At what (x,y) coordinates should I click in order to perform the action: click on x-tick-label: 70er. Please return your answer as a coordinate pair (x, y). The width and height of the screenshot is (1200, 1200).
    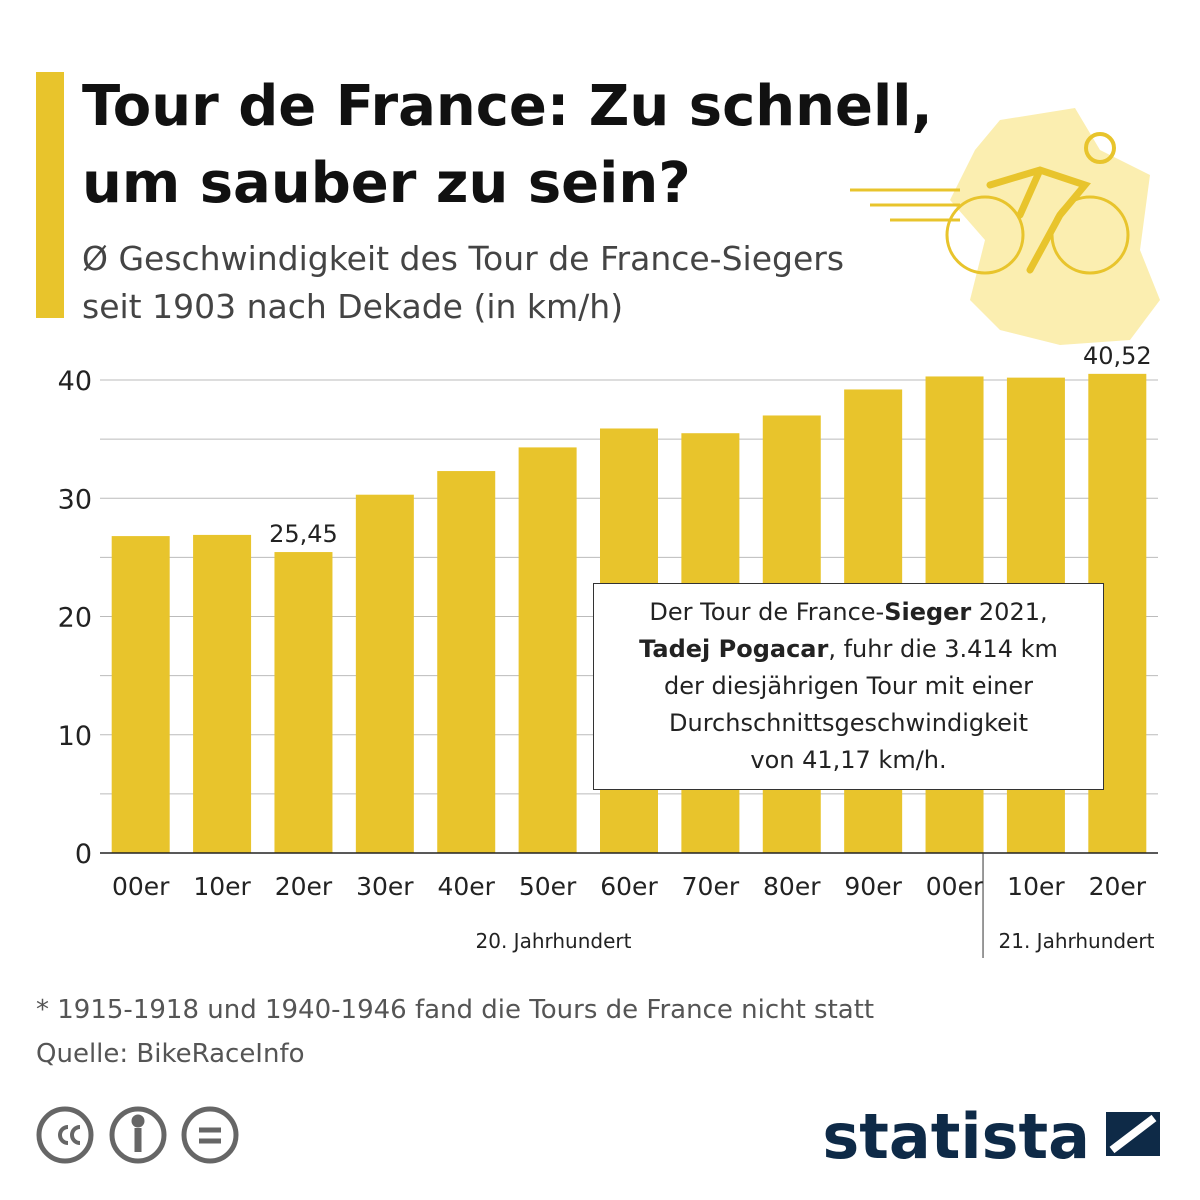
    Looking at the image, I should click on (711, 886).